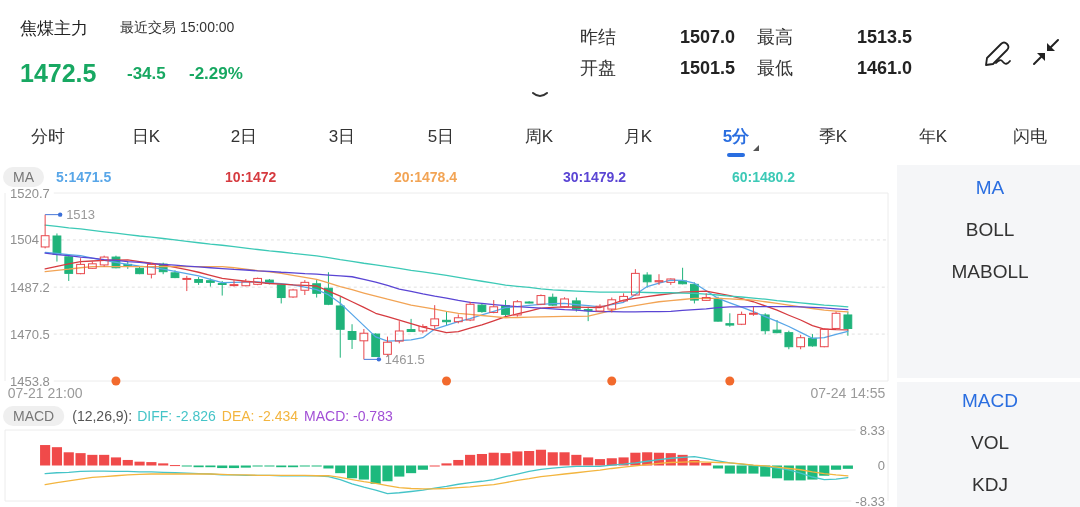  What do you see at coordinates (54, 28) in the screenshot?
I see `text: 焦煤主力` at bounding box center [54, 28].